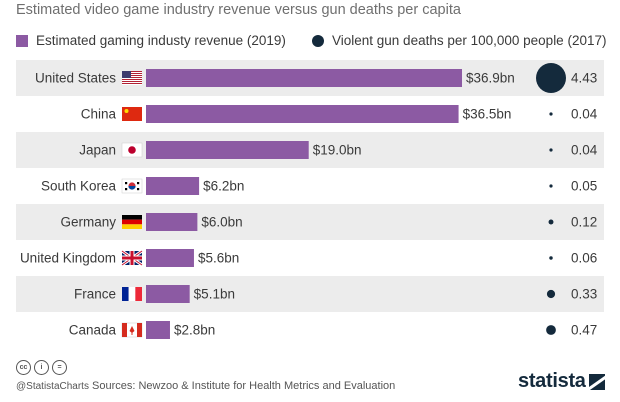 This screenshot has width=620, height=402. I want to click on revenue-value-label: $5.1bn, so click(214, 294).